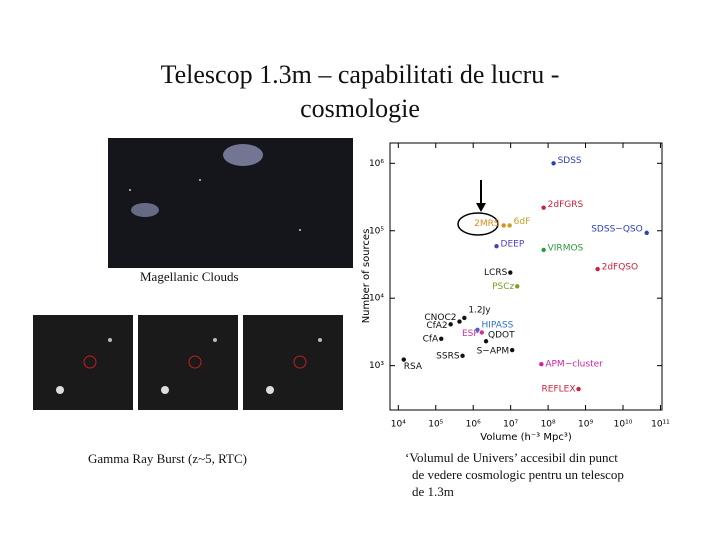  I want to click on arrow-head, so click(481, 207).